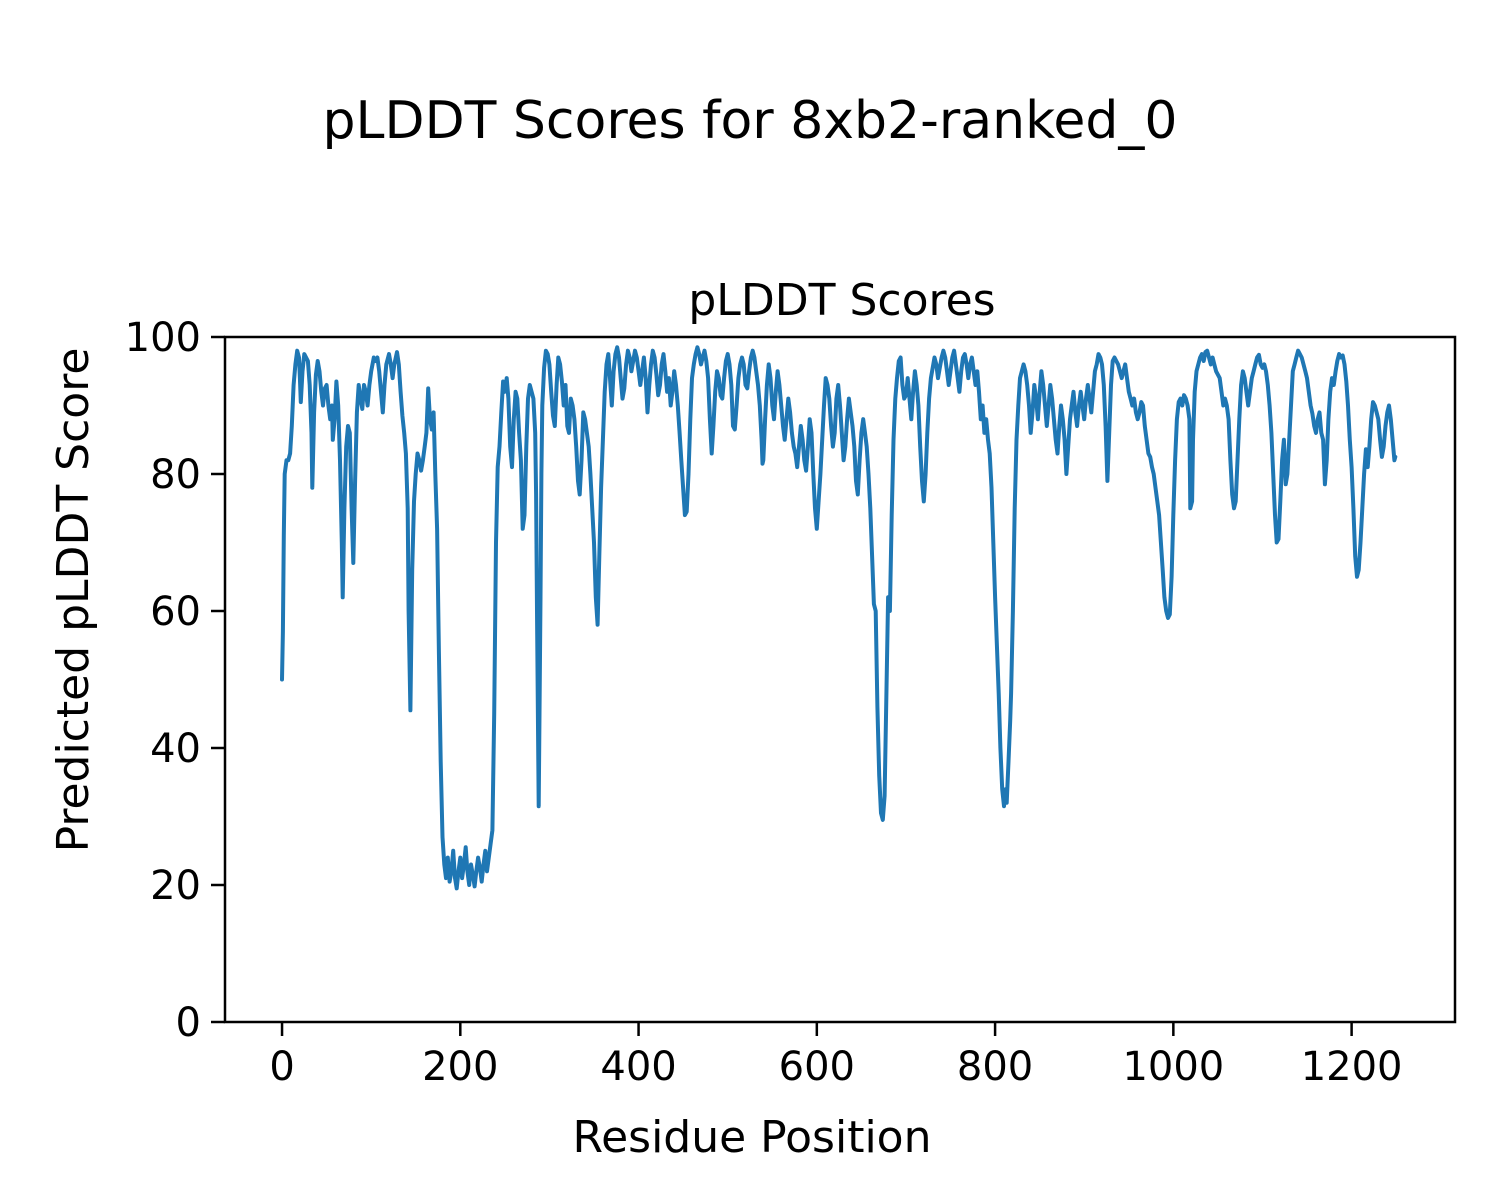 This screenshot has height=1200, width=1500. What do you see at coordinates (188, 1023) in the screenshot?
I see `y-tick-label: 0` at bounding box center [188, 1023].